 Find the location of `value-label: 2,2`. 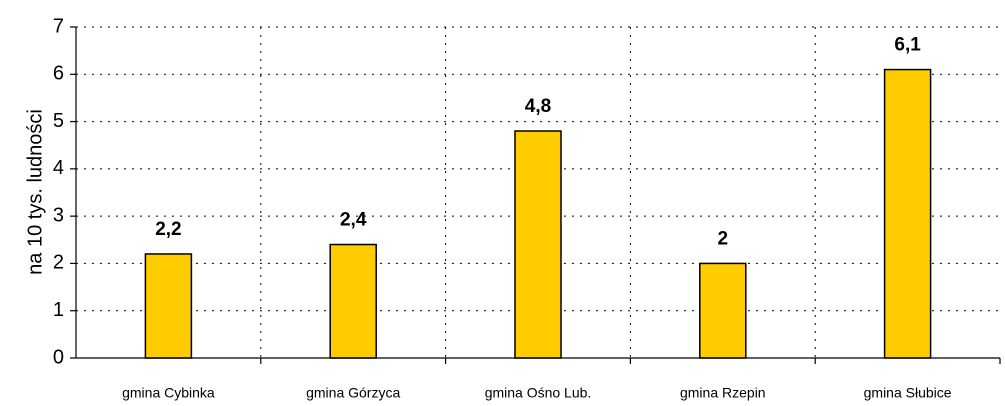

value-label: 2,2 is located at coordinates (168, 229).